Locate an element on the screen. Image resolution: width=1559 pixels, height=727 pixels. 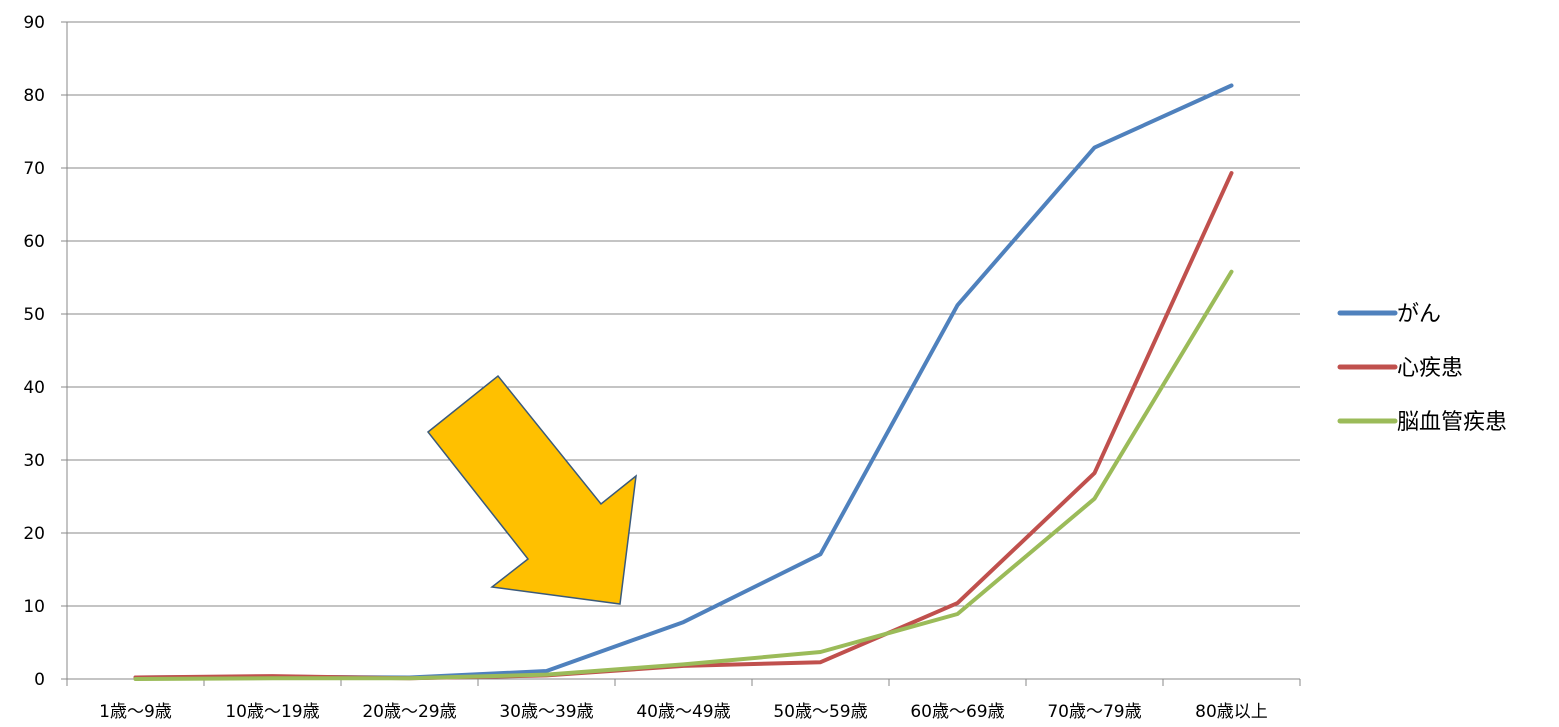
annotation-arrow is located at coordinates (531, 489).